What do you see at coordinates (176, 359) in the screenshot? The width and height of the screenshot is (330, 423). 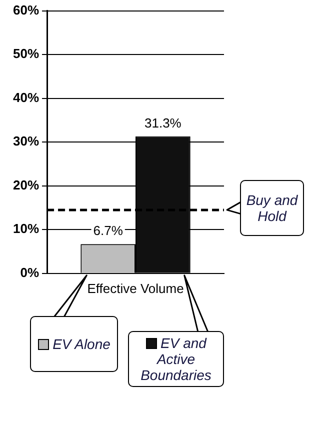 I see `legend-label: EV and Active Boundaries` at bounding box center [176, 359].